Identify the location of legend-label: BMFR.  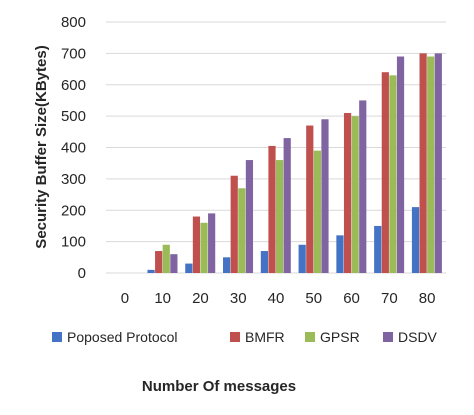
(265, 337).